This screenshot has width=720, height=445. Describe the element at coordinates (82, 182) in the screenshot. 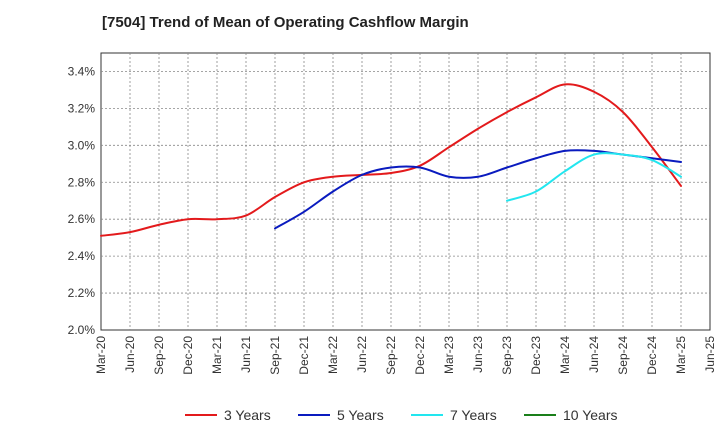

I see `y-tick-label: 2.8%` at that location.